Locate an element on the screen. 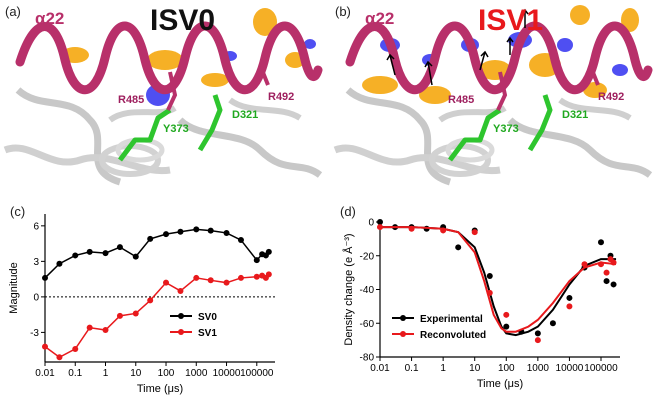  helix-label-a: α22 is located at coordinates (49, 18).